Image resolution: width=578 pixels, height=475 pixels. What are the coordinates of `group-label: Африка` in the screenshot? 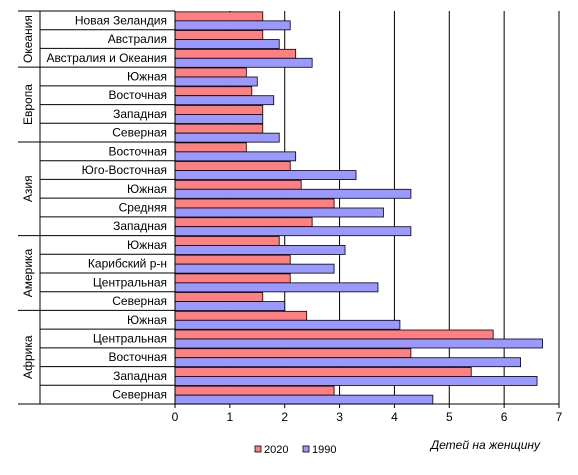 It's located at (28, 357).